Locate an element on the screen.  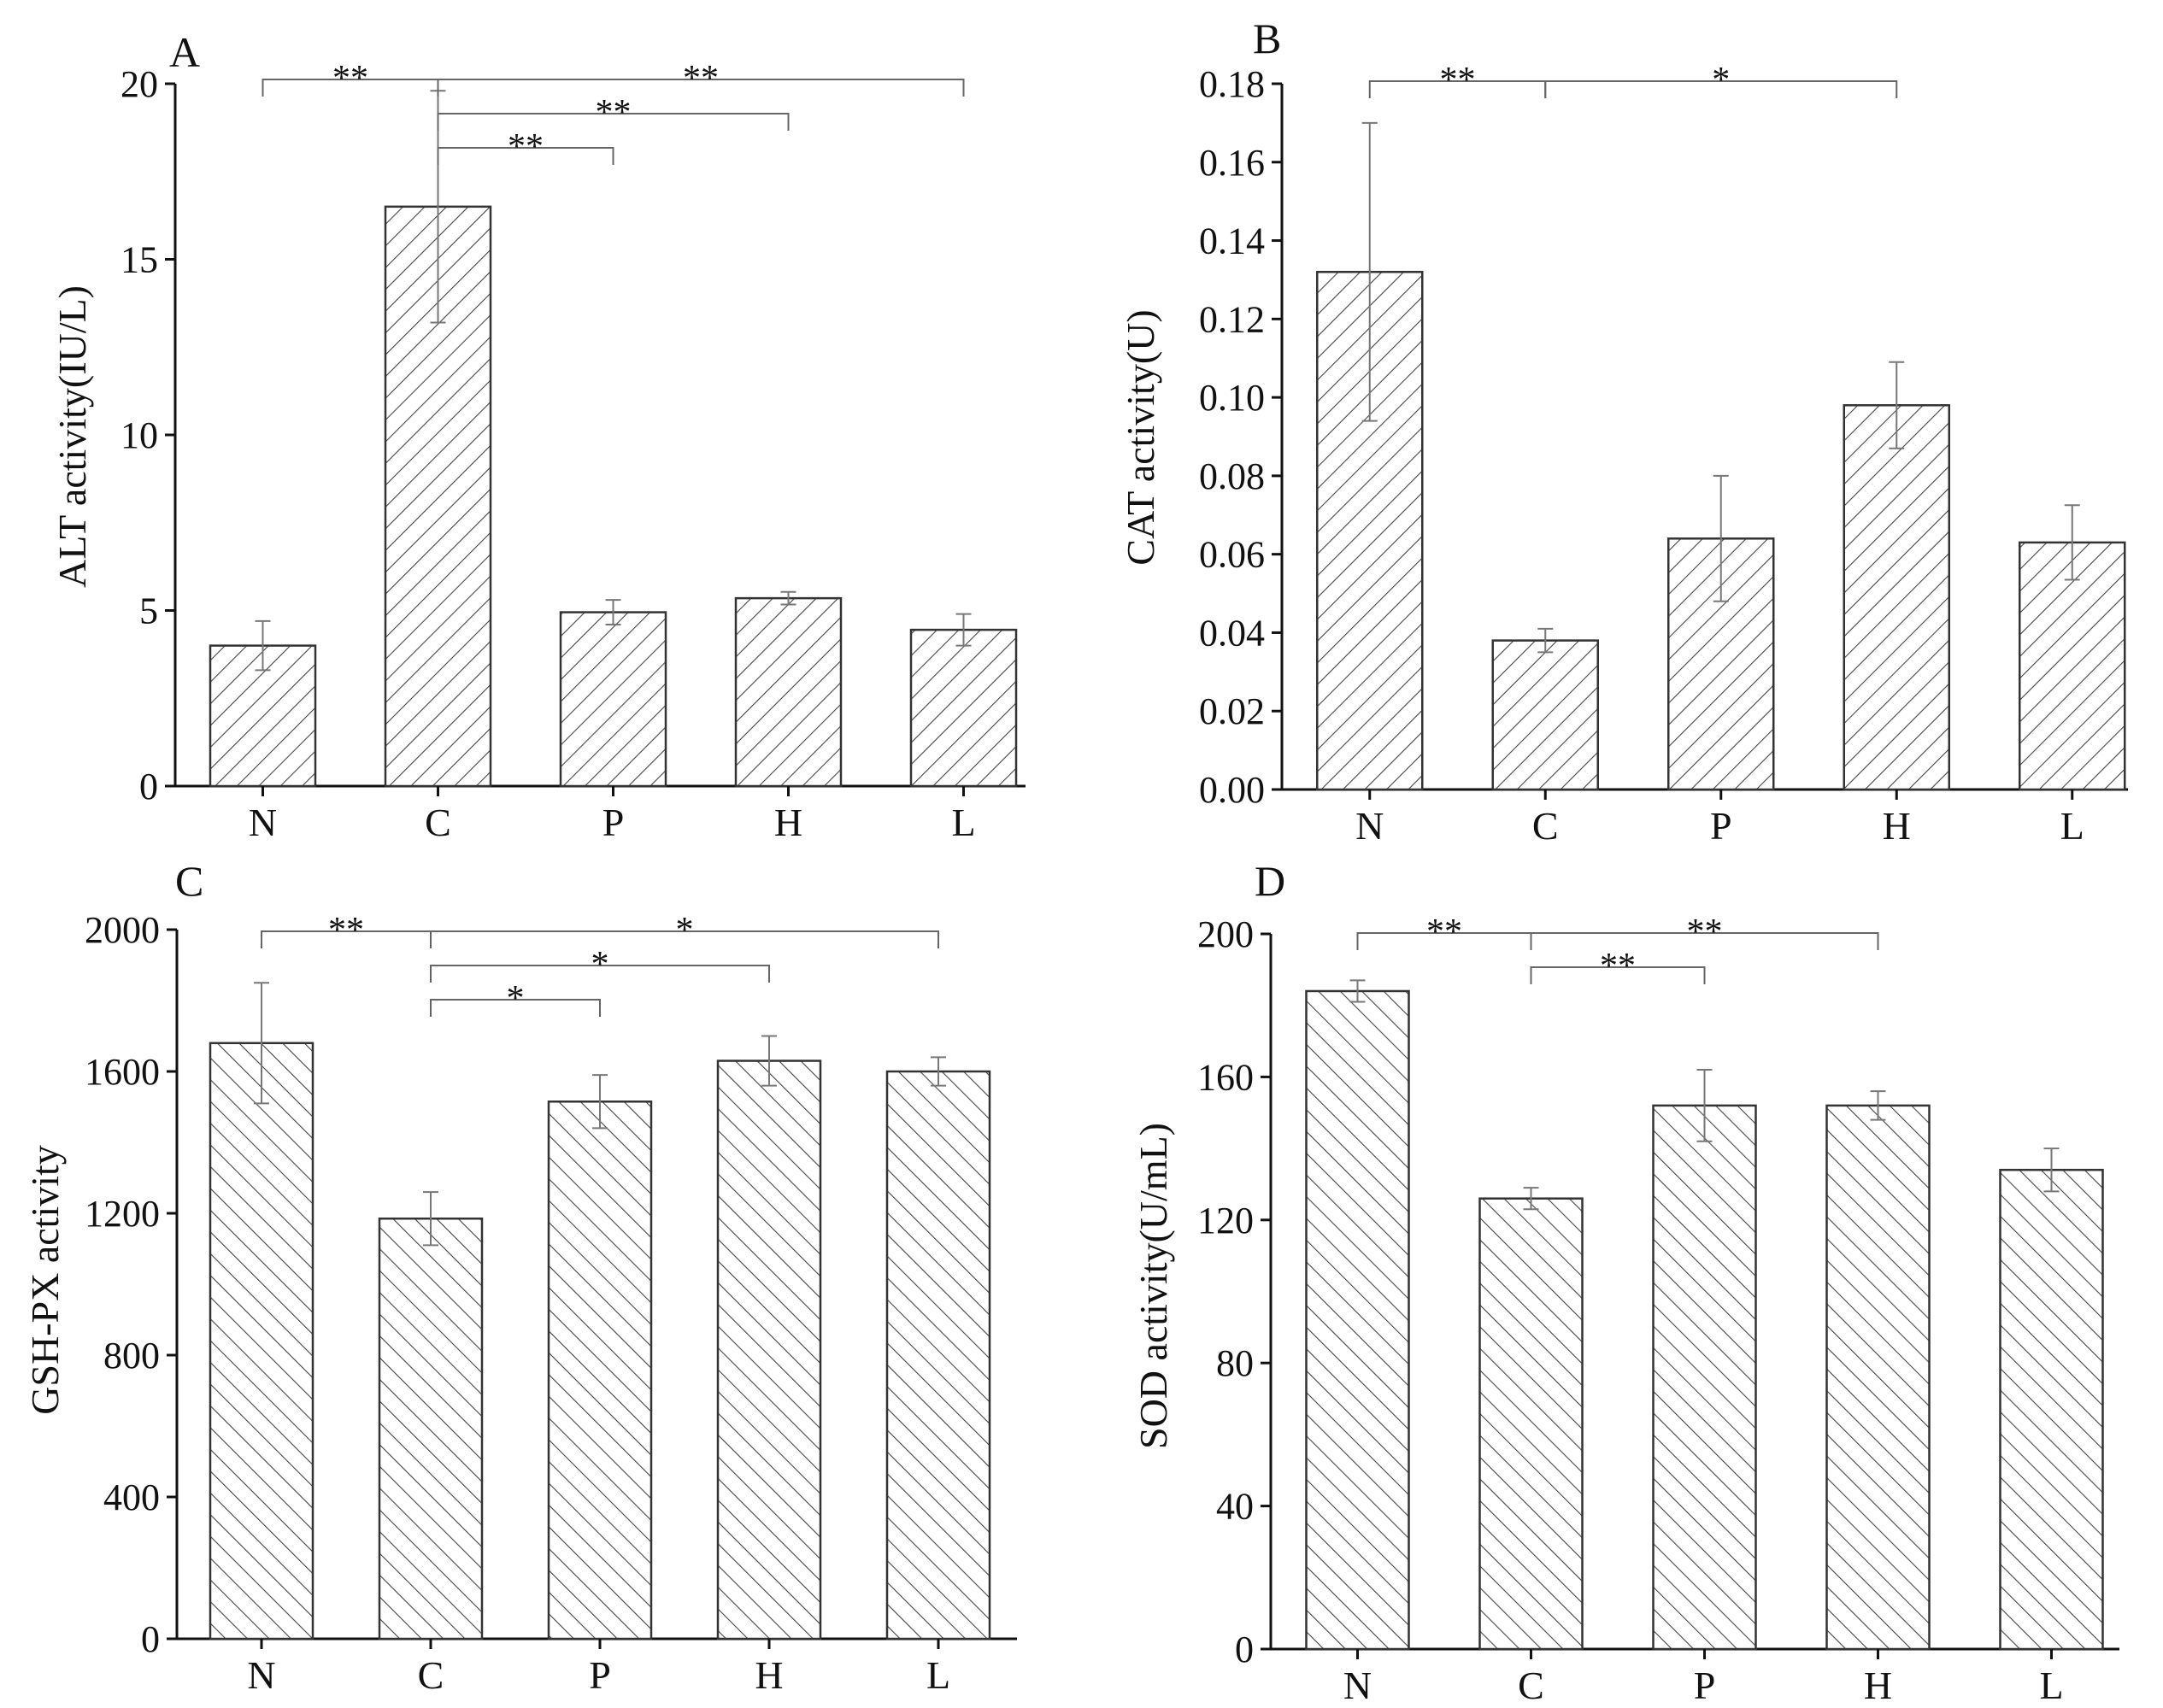
panel-c-y-tick-label: 2000 is located at coordinates (122, 930).